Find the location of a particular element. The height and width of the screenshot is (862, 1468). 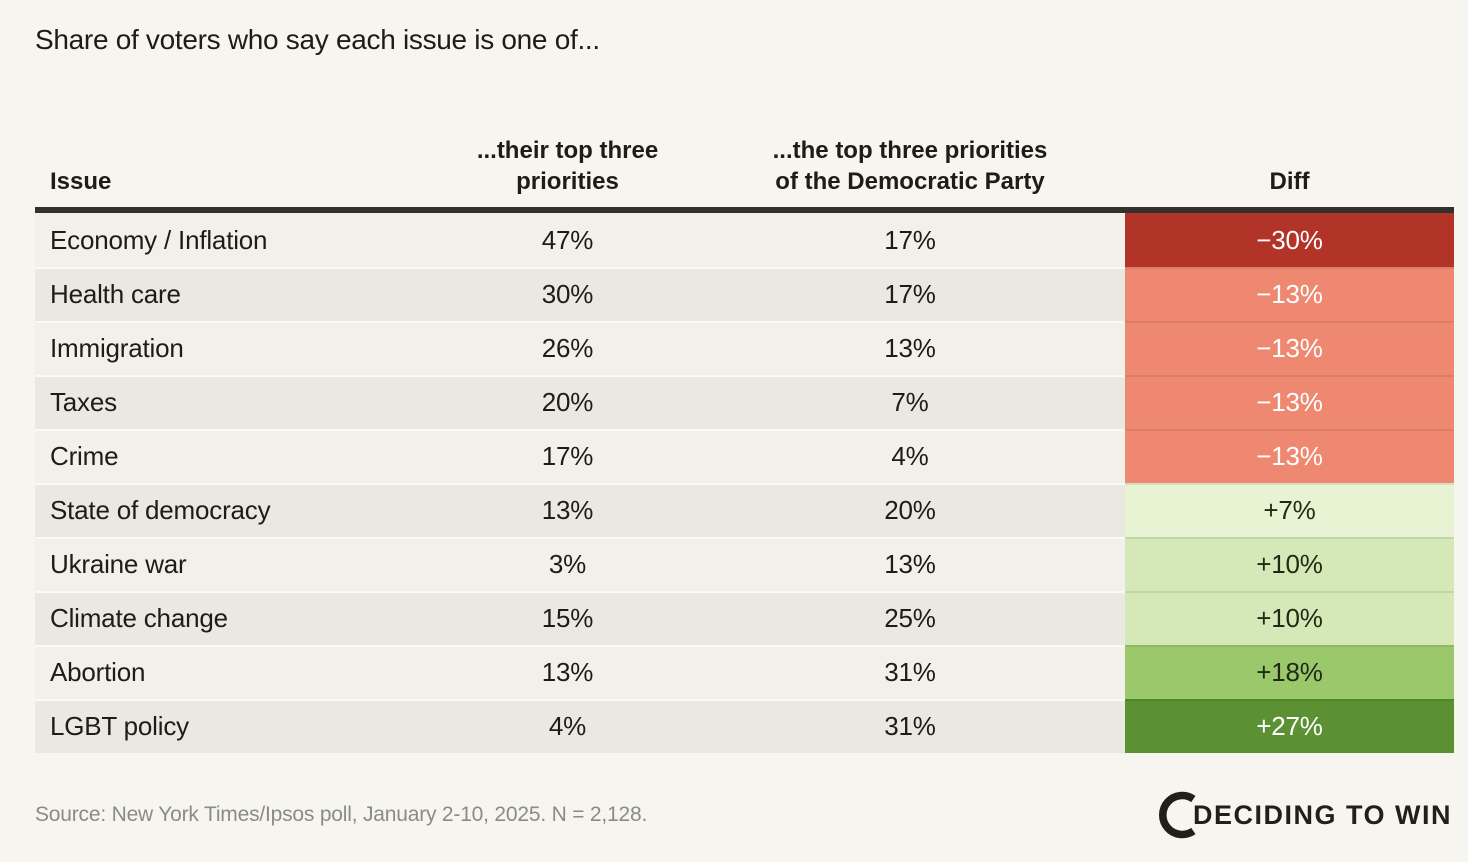

dems-value: 4% is located at coordinates (910, 456).